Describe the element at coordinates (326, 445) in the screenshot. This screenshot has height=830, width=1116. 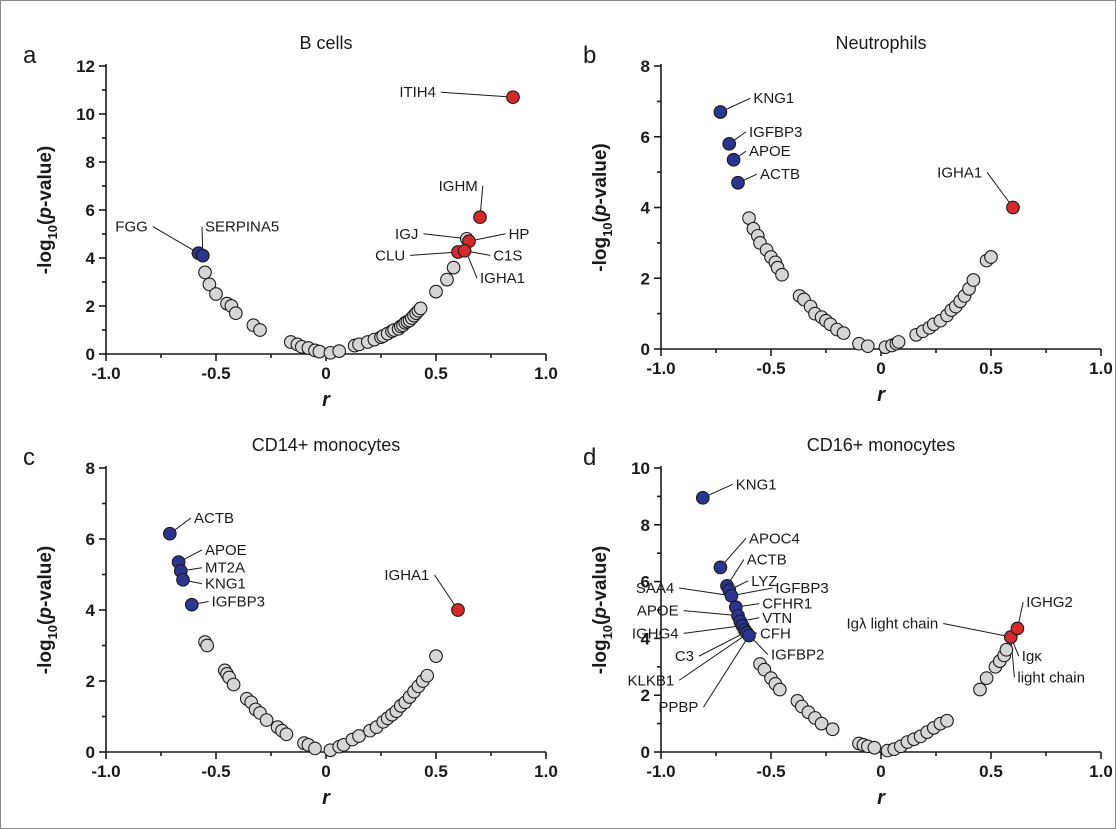
I see `panel-title: CD14+ monocytes` at that location.